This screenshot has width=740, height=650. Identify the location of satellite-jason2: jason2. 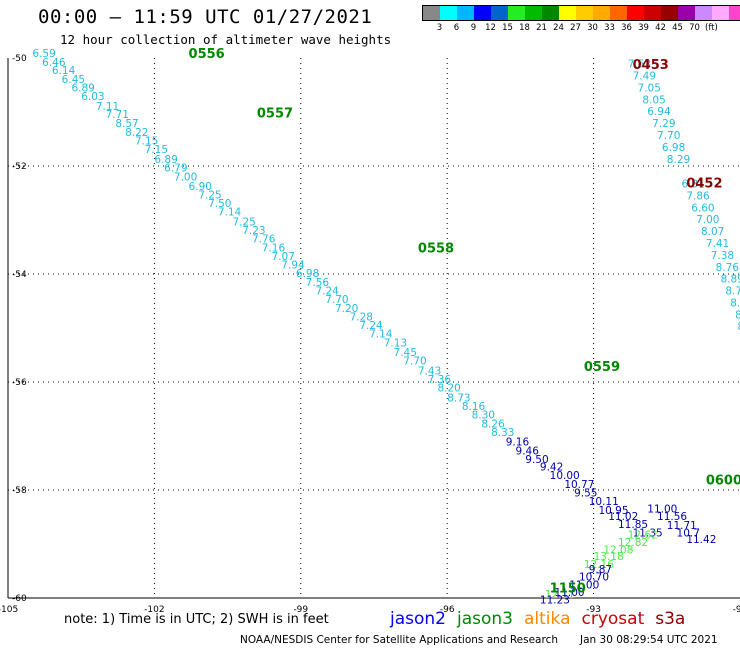
(418, 619).